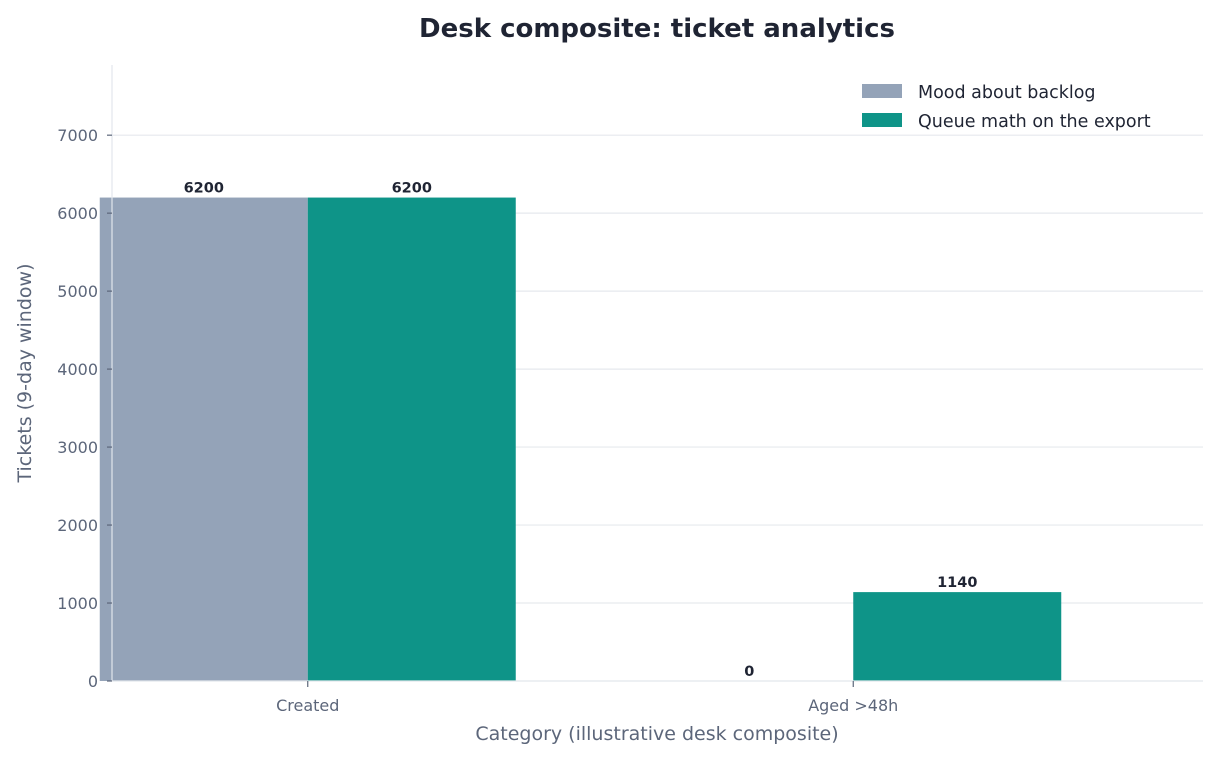  Describe the element at coordinates (1034, 122) in the screenshot. I see `legend-label-queue: Queue math on the export` at that location.